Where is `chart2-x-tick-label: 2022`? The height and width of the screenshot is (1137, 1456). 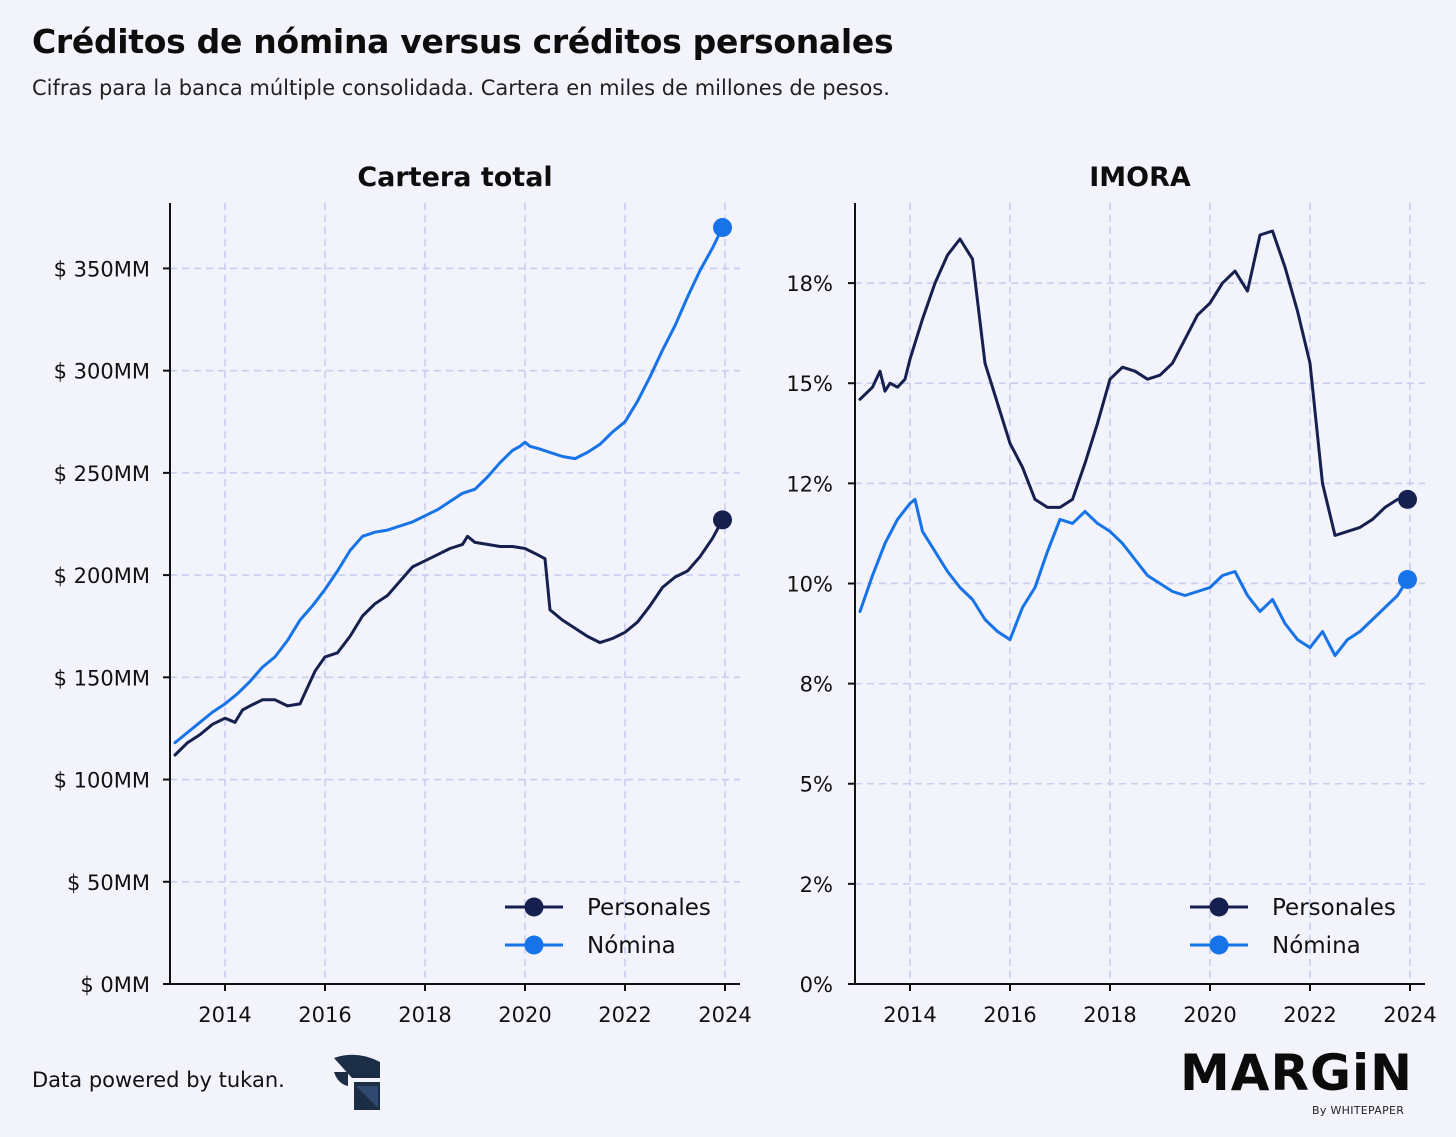
chart2-x-tick-label: 2022 is located at coordinates (1309, 1015).